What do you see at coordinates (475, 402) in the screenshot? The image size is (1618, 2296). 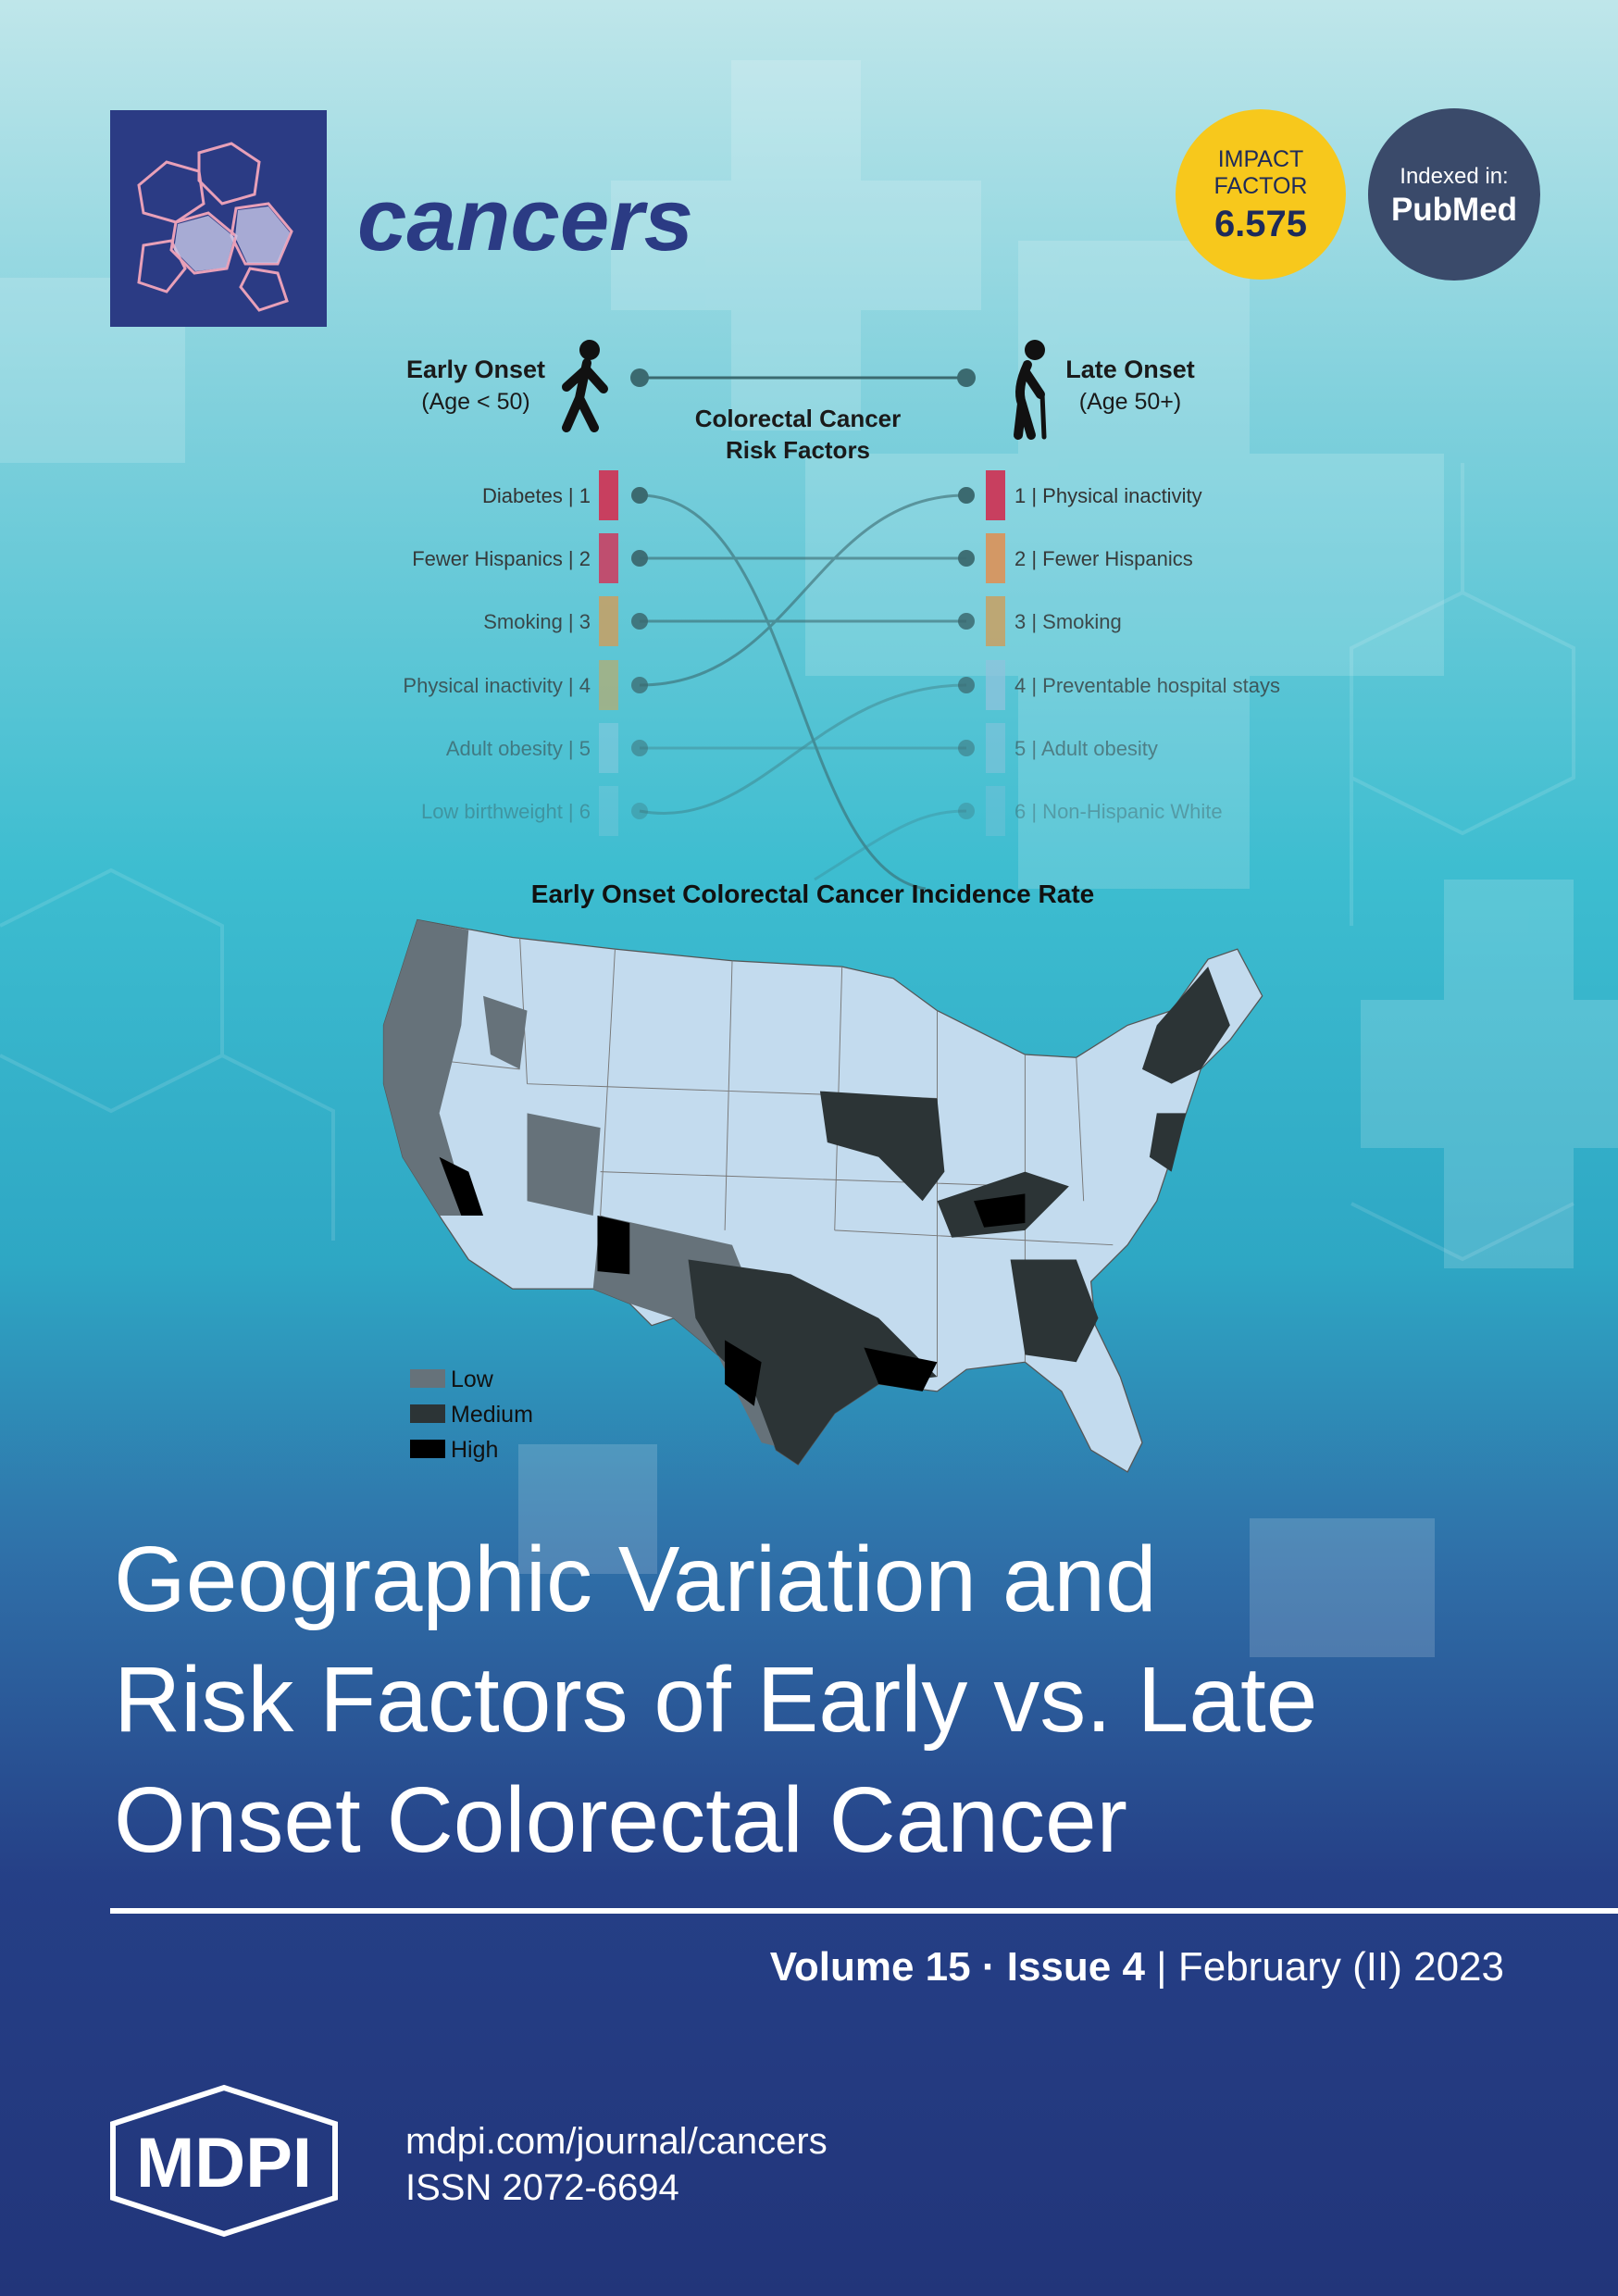 I see `early-subtitle: (Age < 50)` at bounding box center [475, 402].